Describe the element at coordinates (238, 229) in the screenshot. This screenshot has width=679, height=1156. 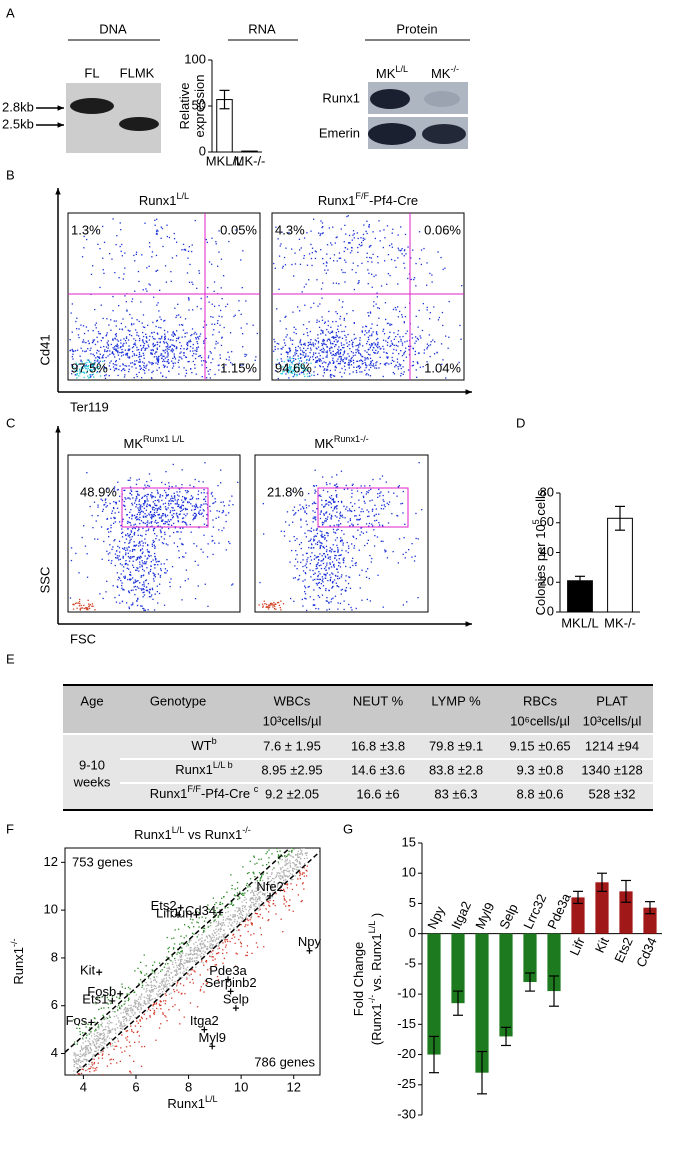
I see `quadrant-percent: 0.05%` at that location.